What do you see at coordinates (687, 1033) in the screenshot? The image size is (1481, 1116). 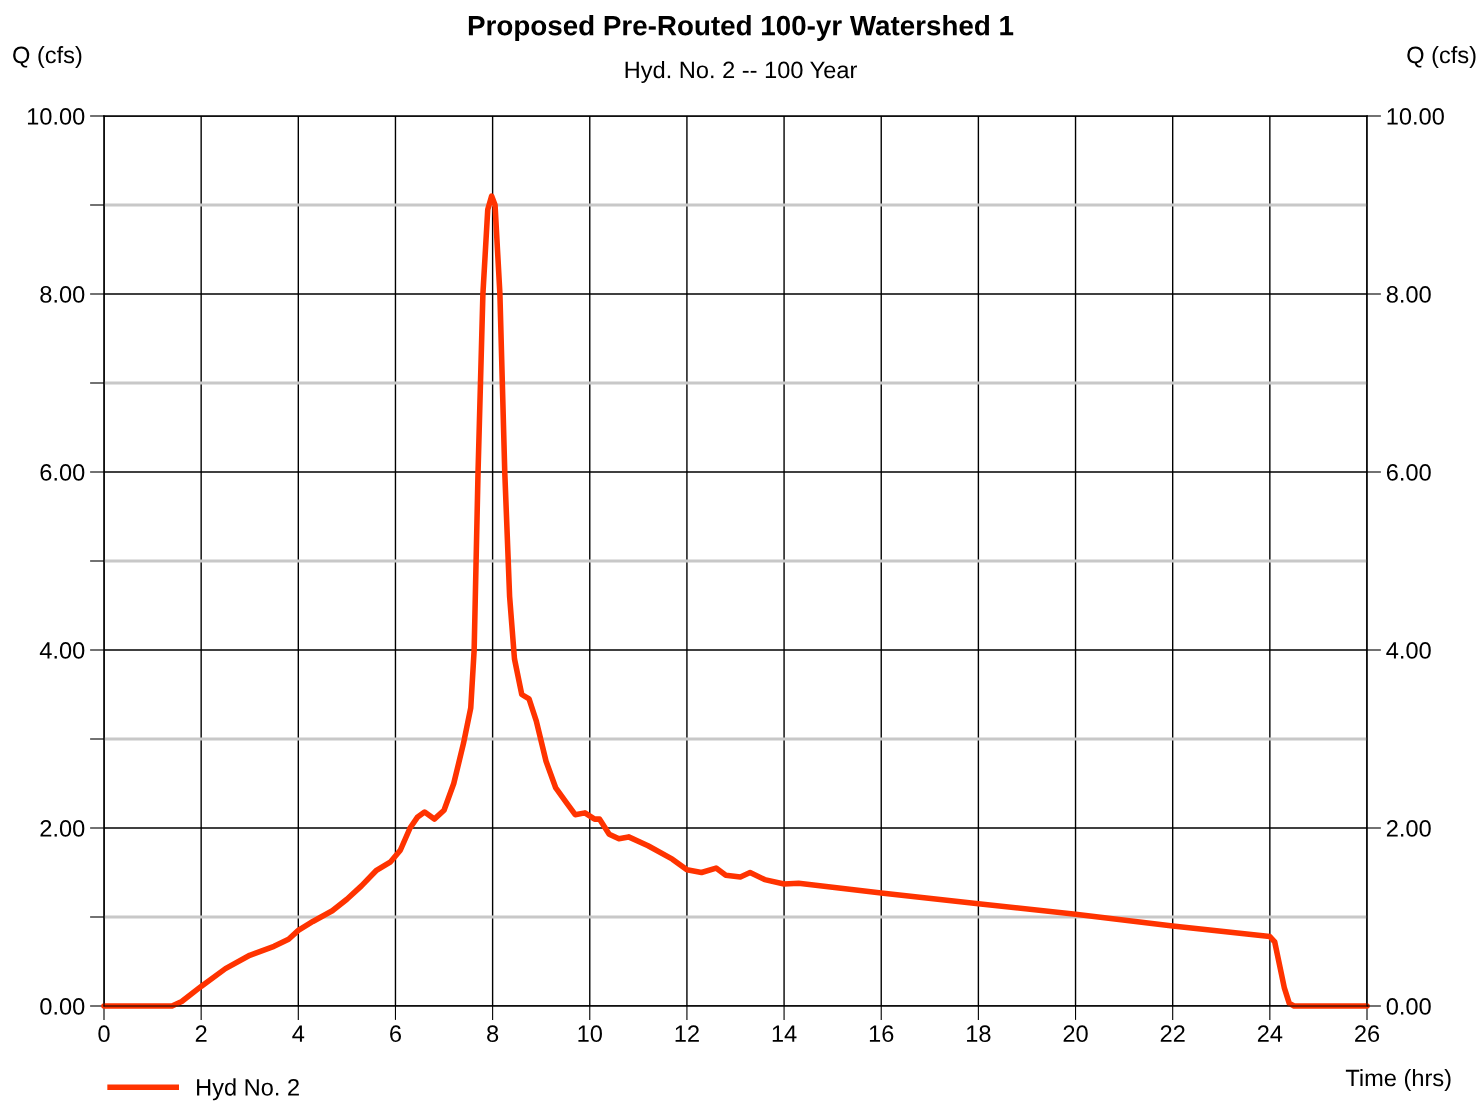 I see `x-tick-label: 12` at bounding box center [687, 1033].